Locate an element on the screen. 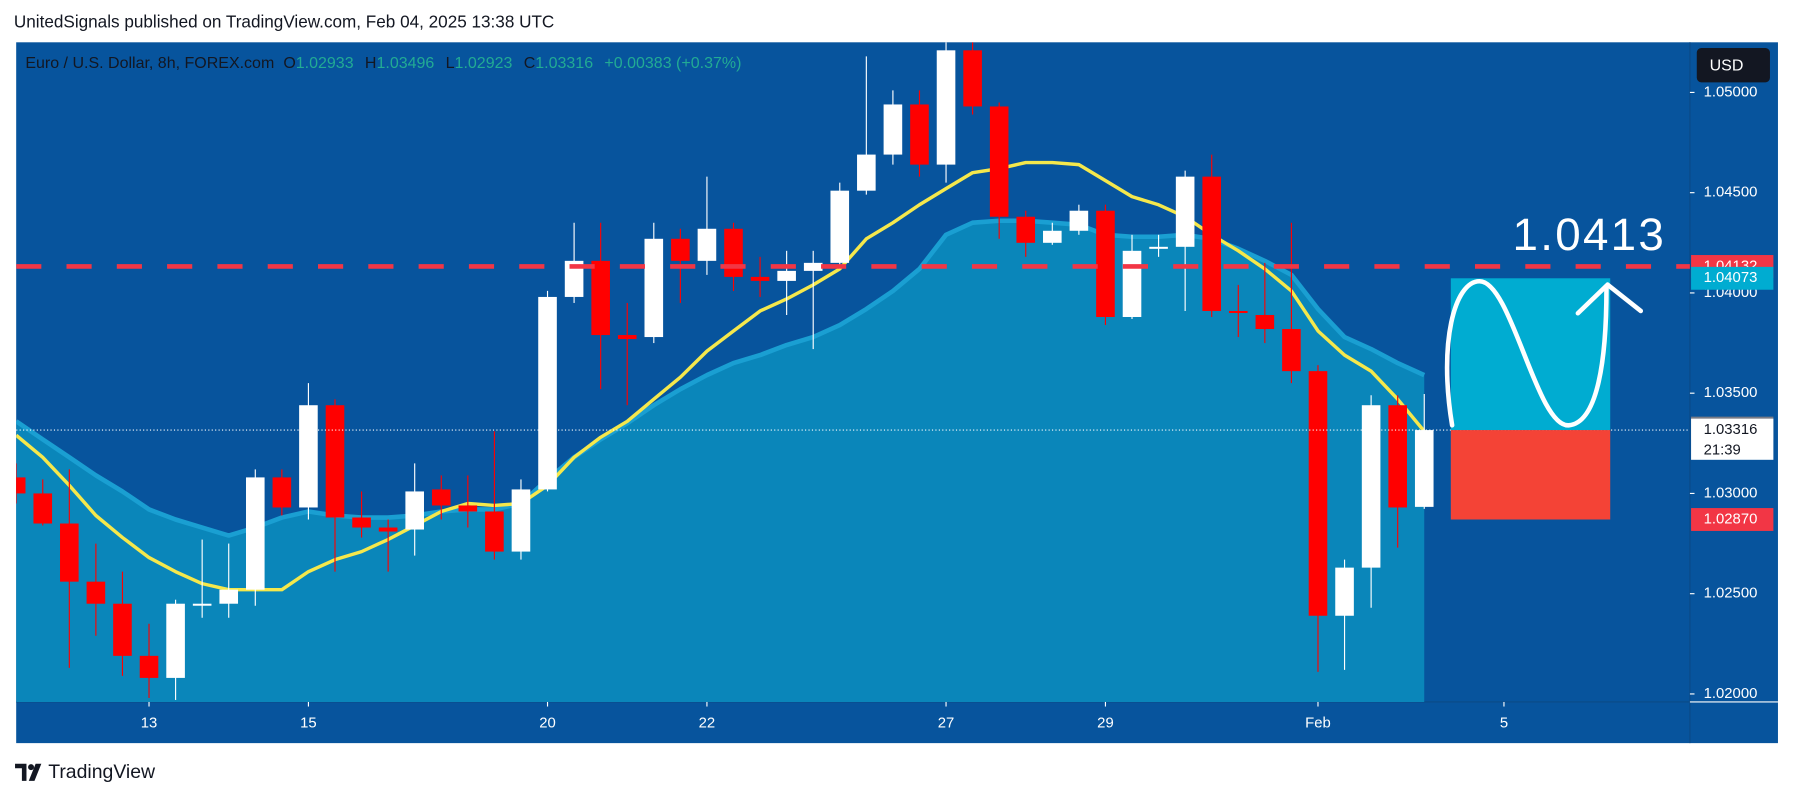 The image size is (1793, 798). x-tick-label: Feb is located at coordinates (1318, 724).